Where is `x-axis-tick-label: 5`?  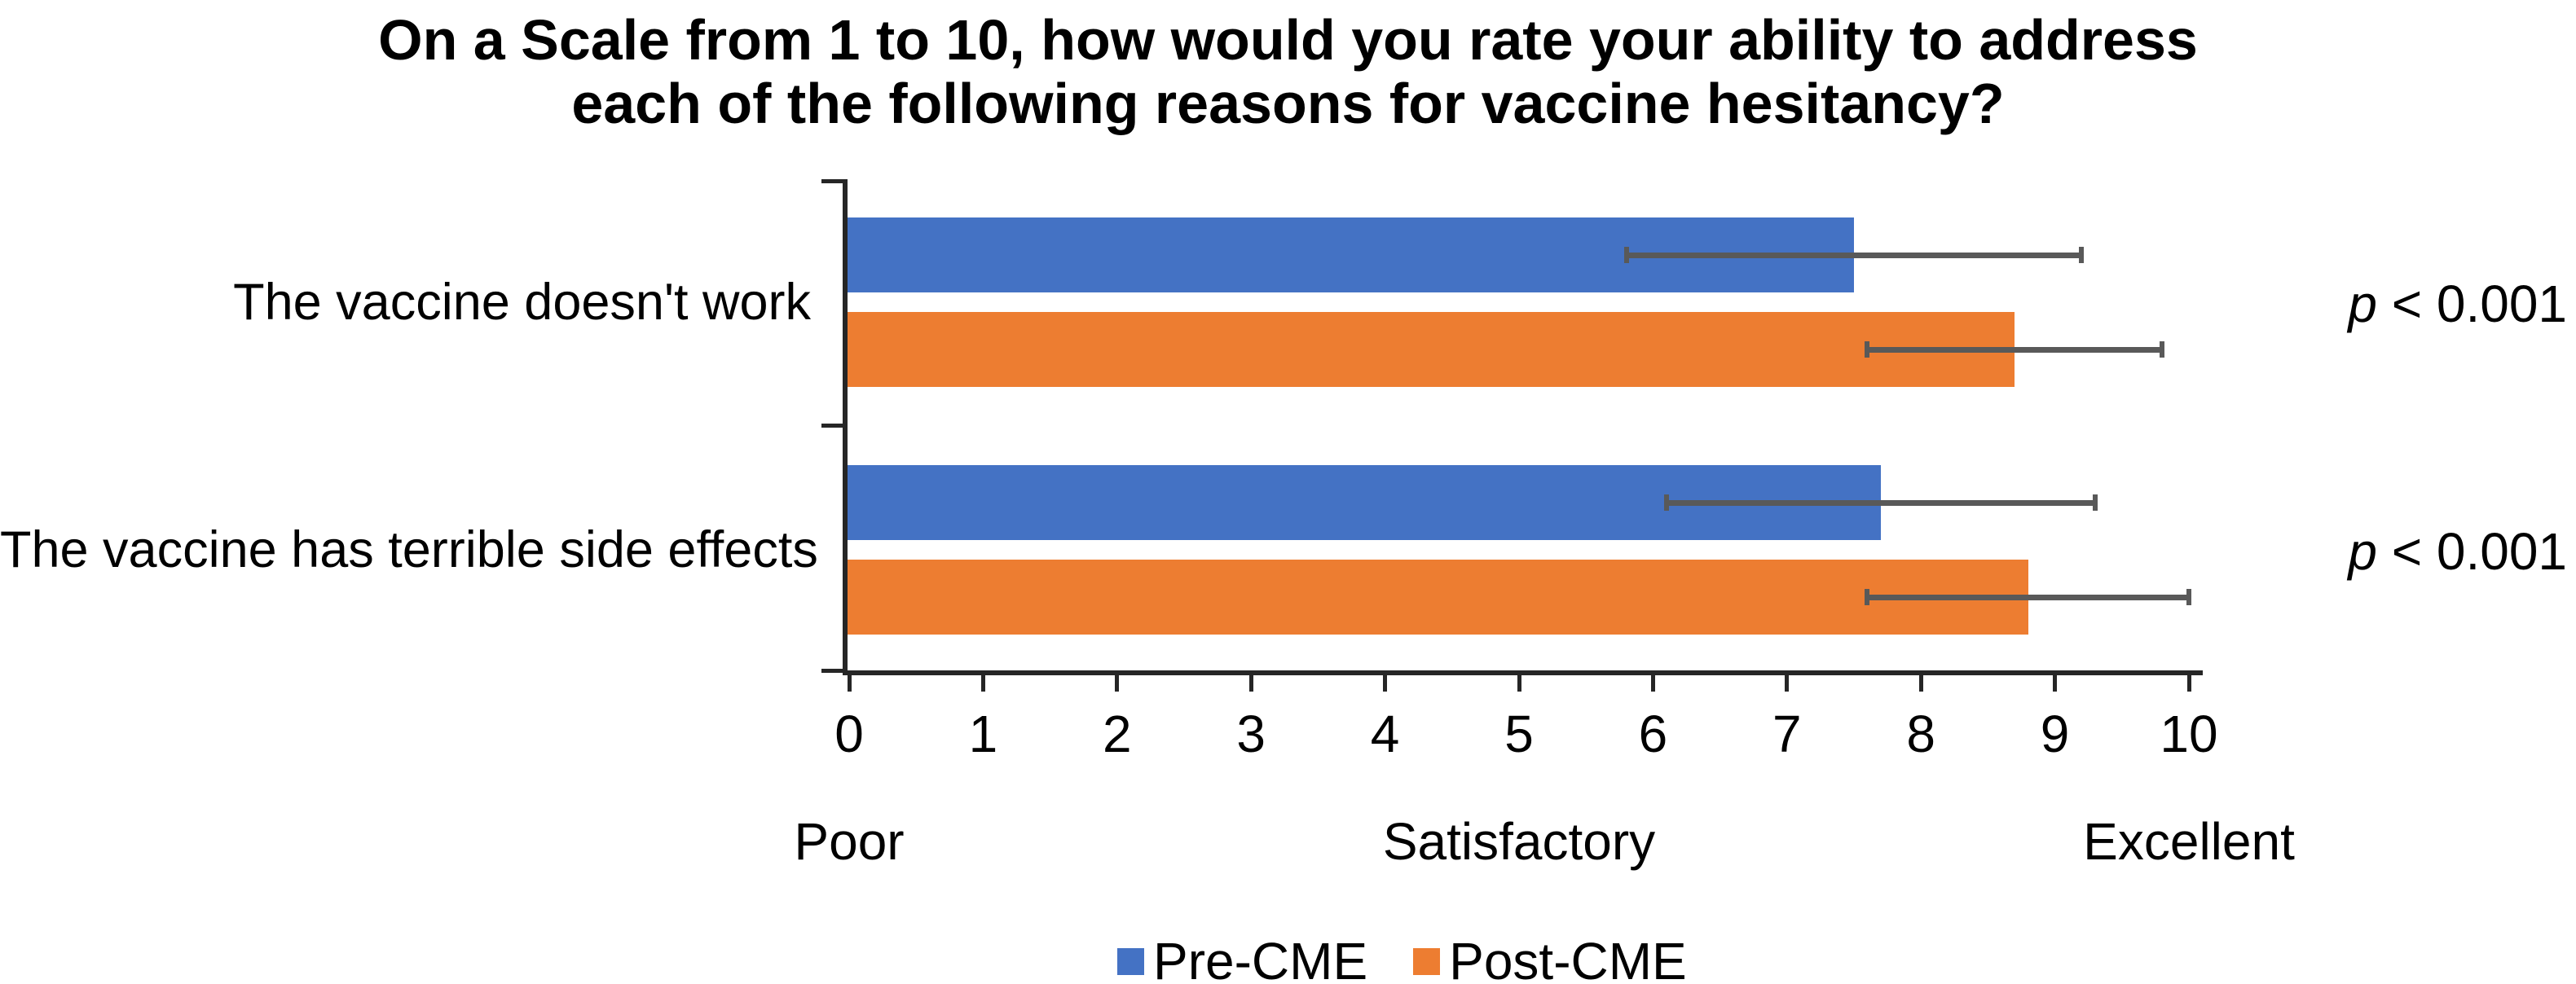 x-axis-tick-label: 5 is located at coordinates (1519, 734).